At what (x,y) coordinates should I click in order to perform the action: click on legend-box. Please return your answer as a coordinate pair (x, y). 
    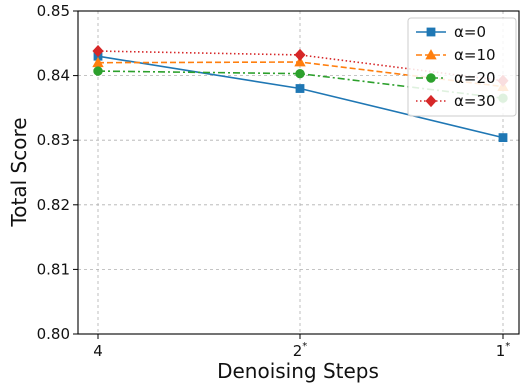
    Looking at the image, I should click on (462, 67).